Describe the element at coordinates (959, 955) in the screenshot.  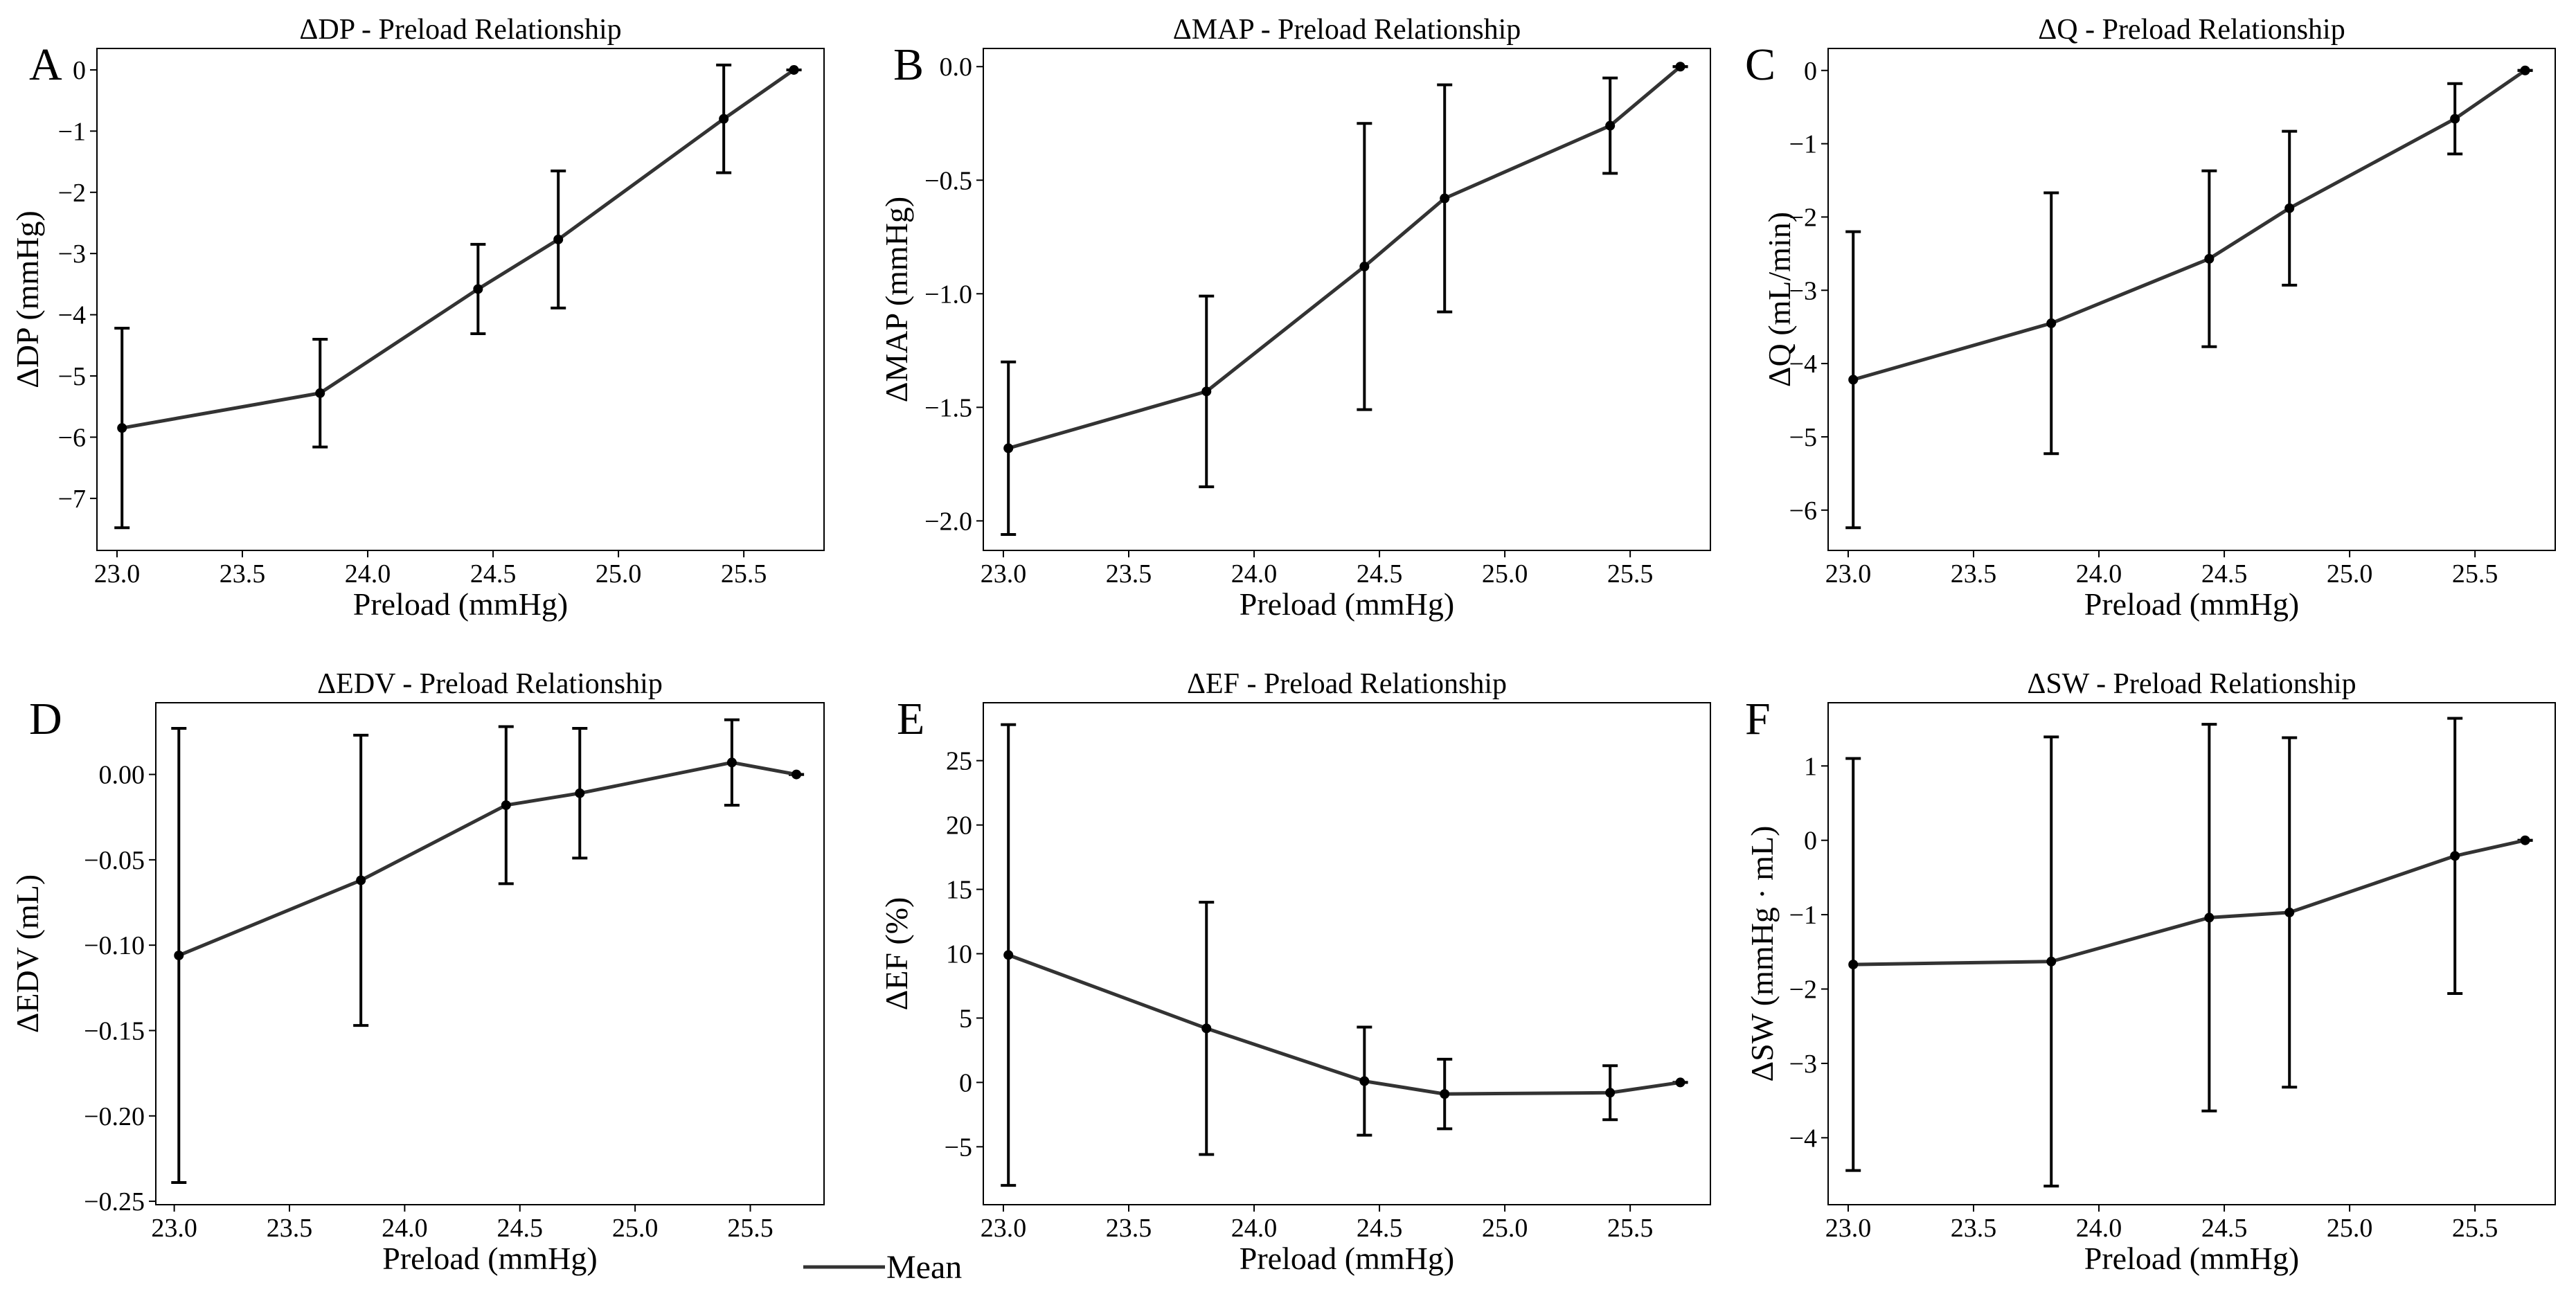
I see `y-tick-label: 10` at that location.